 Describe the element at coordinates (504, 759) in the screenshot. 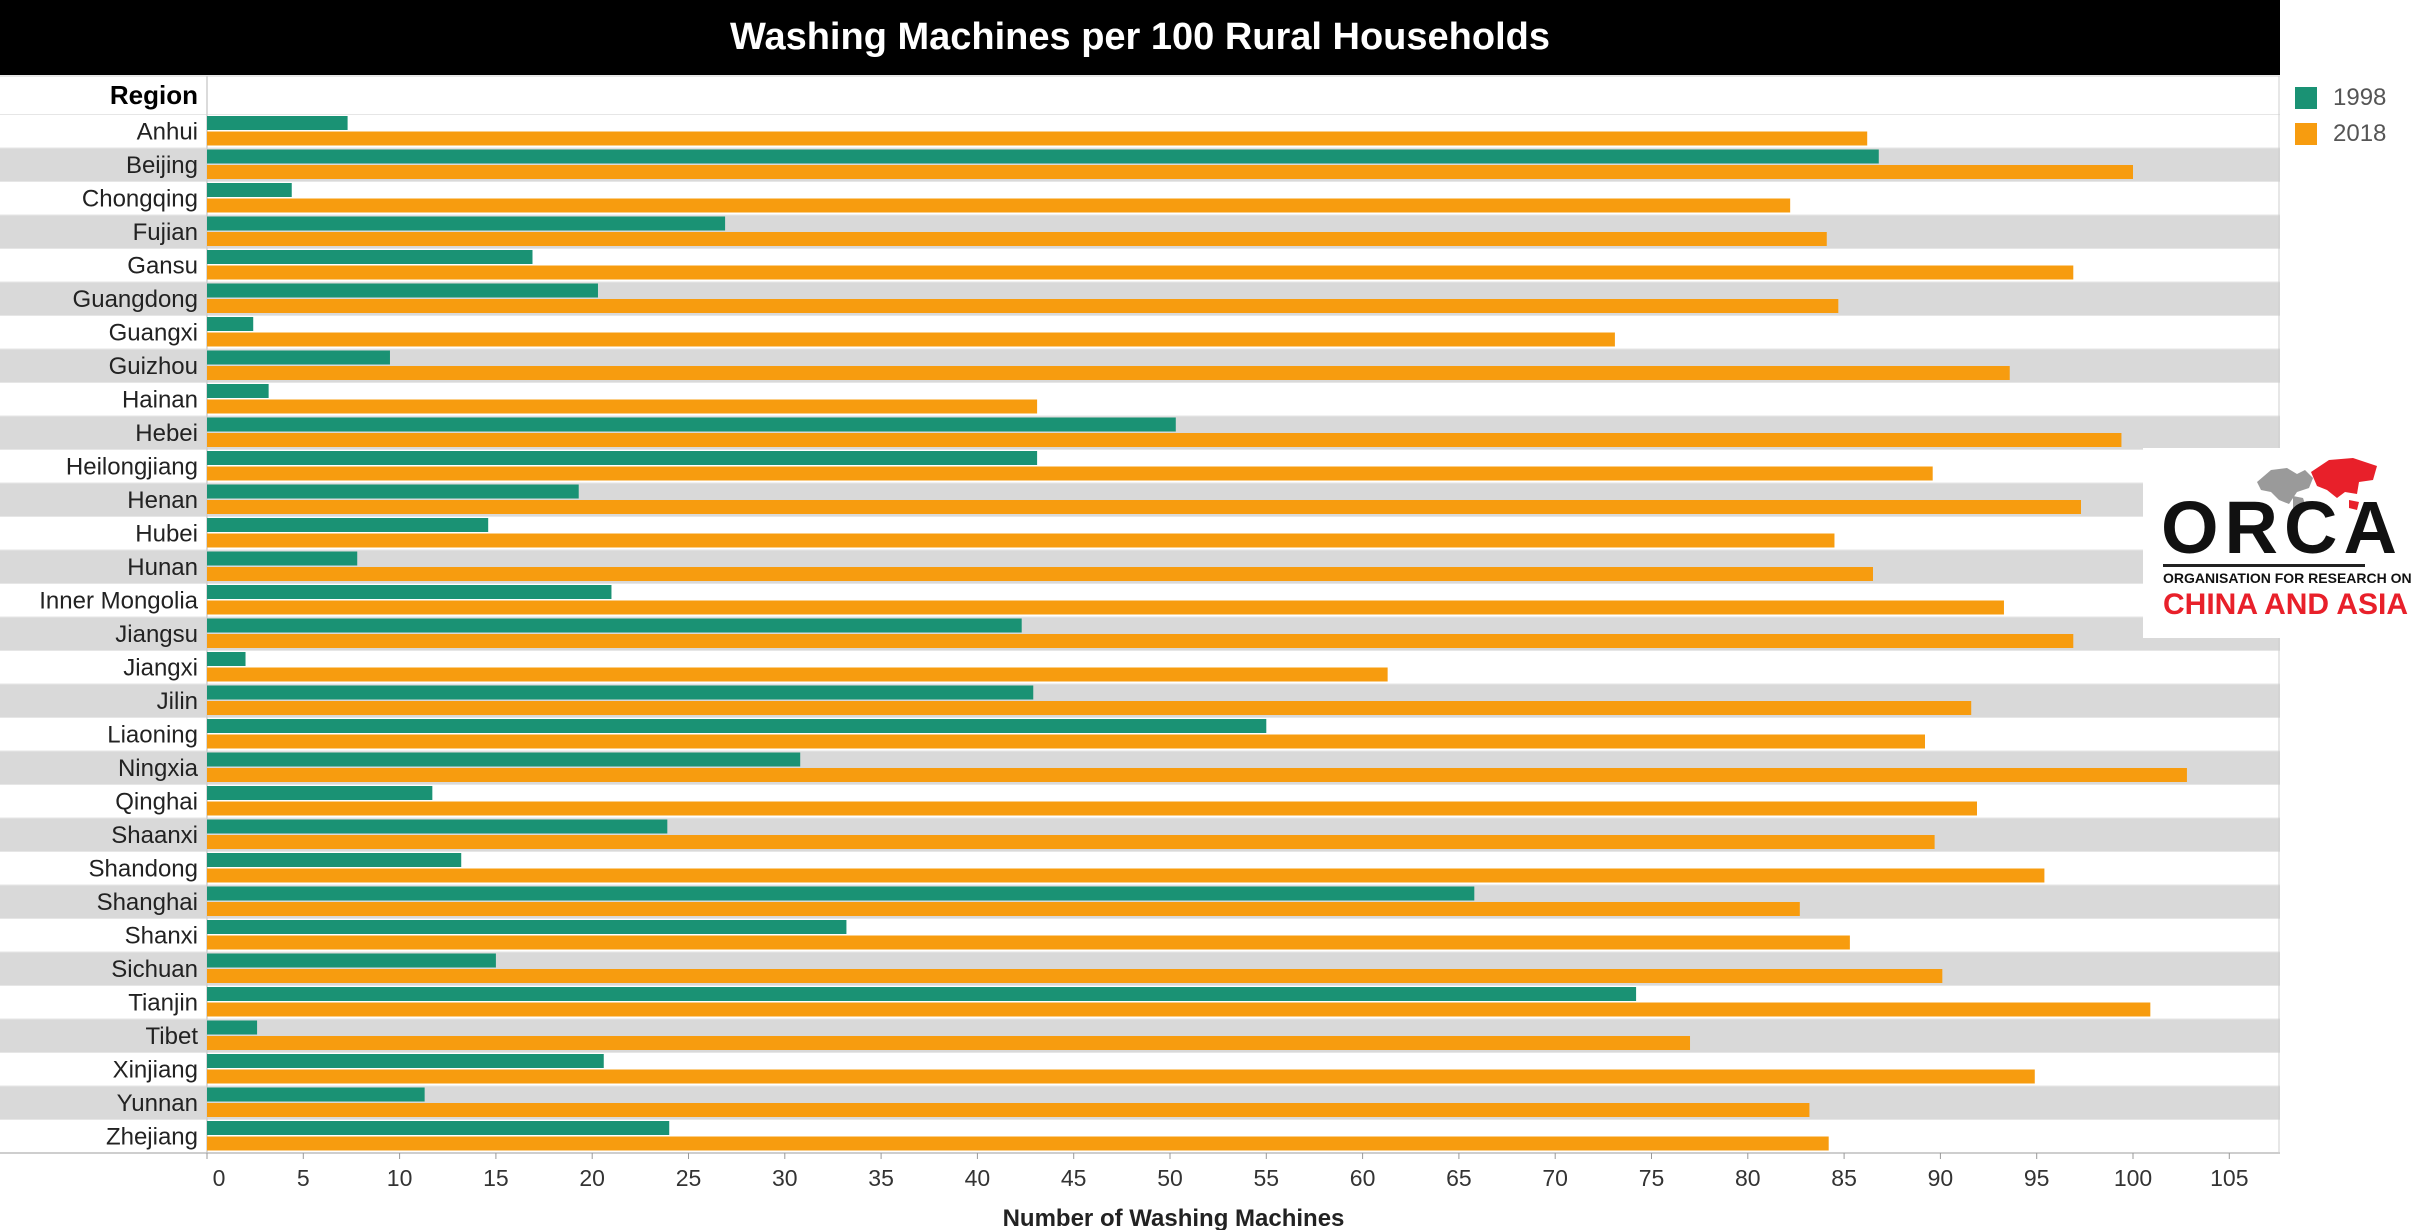

I see `bar-1998-ningxia` at that location.